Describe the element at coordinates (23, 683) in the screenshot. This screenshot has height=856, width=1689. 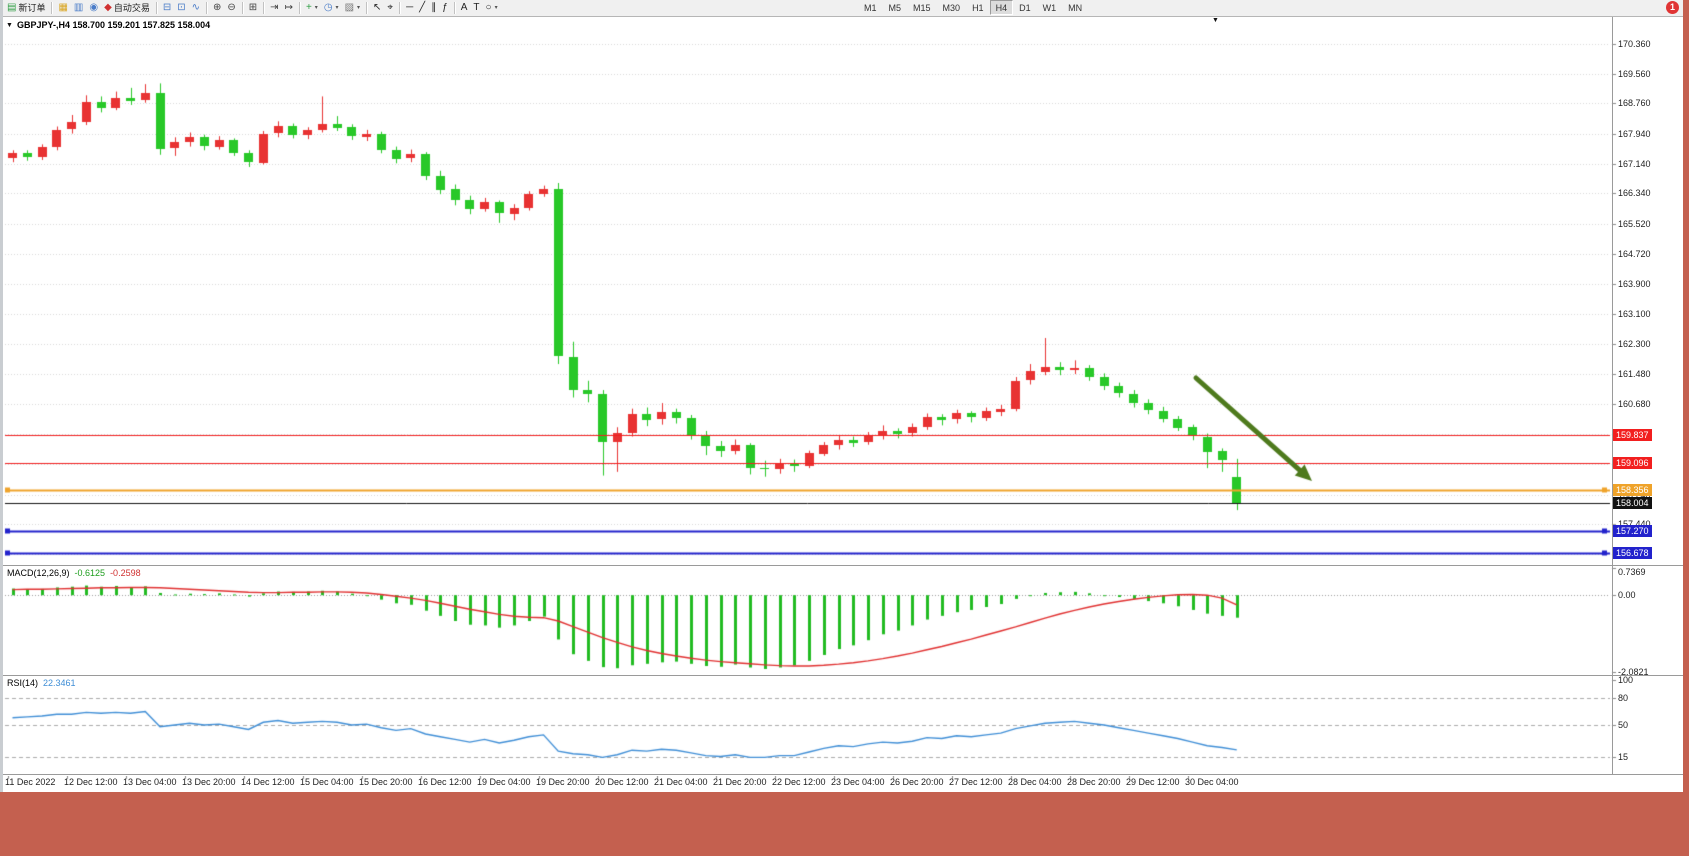
I see `rsi-name: RSI(14)` at that location.